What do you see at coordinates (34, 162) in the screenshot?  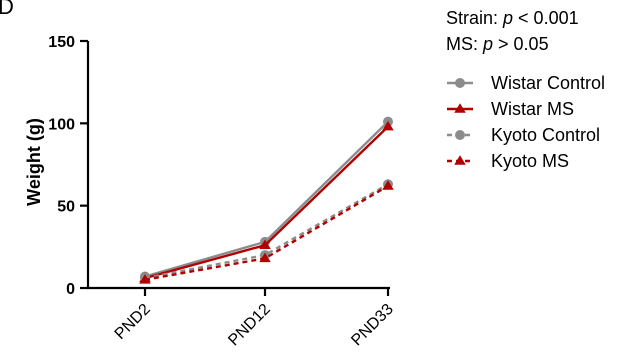 I see `y-axis-label: Weight (g)` at bounding box center [34, 162].